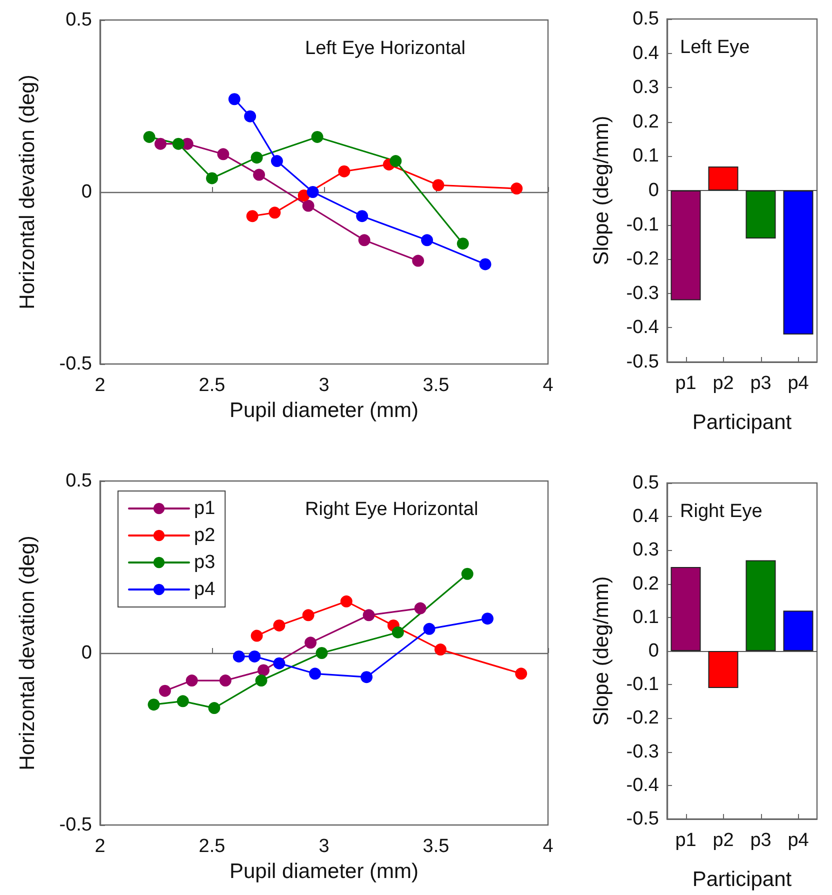 This screenshot has width=832, height=895. Describe the element at coordinates (642, 685) in the screenshot. I see `y-tick-label: -0.1` at that location.